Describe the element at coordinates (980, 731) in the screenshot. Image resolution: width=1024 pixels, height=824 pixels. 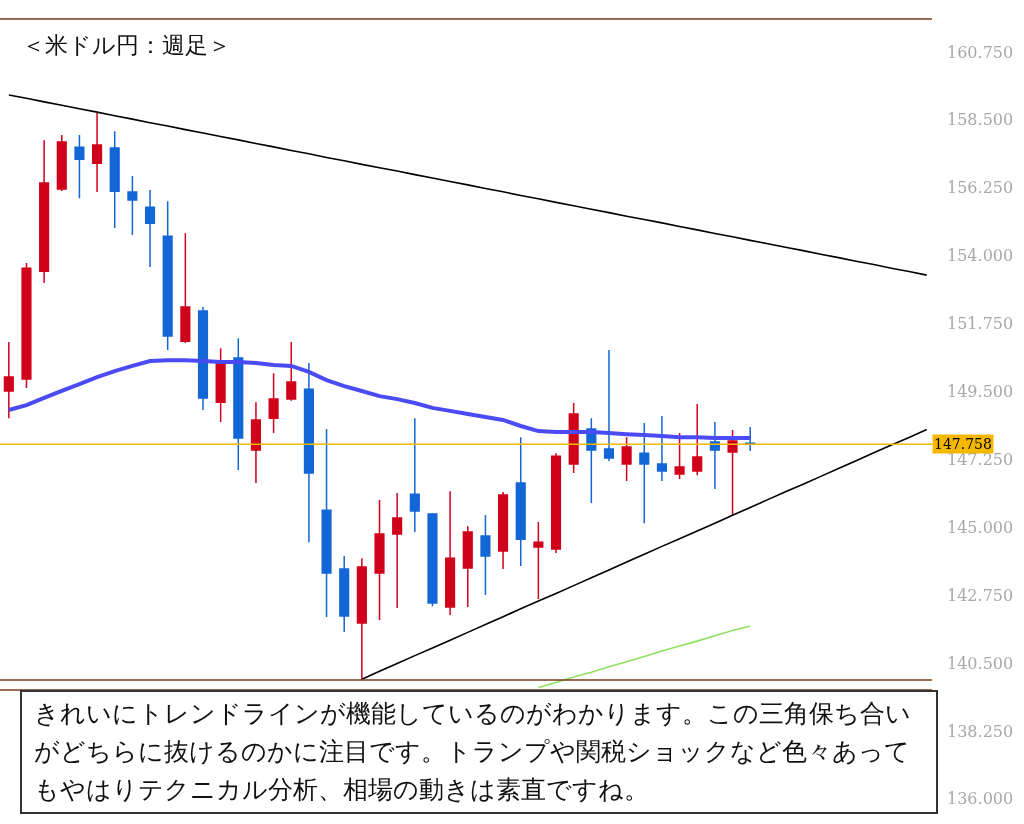
I see `y-tick-label: 138.250` at that location.